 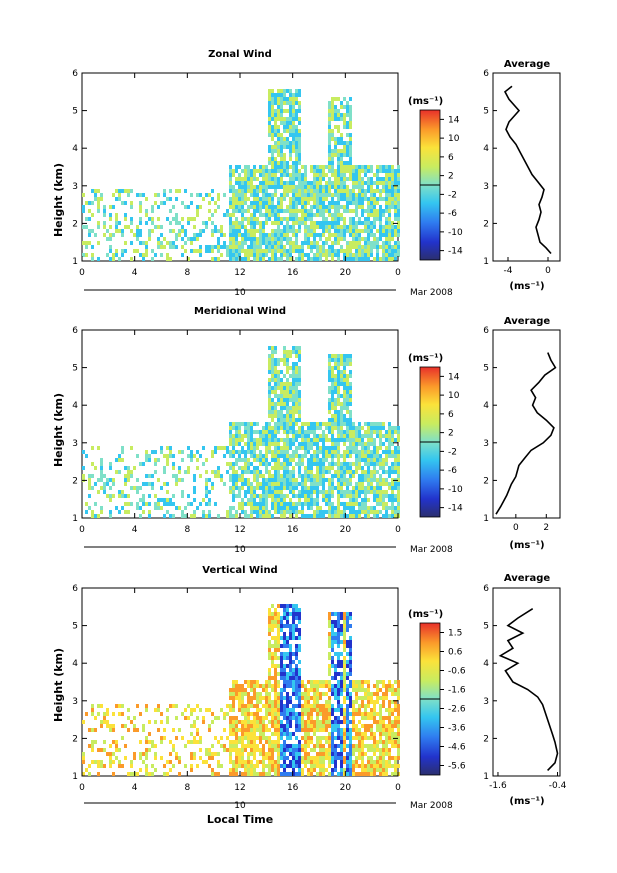 I want to click on avg-y-tick-label: 3, so click(x=486, y=187).